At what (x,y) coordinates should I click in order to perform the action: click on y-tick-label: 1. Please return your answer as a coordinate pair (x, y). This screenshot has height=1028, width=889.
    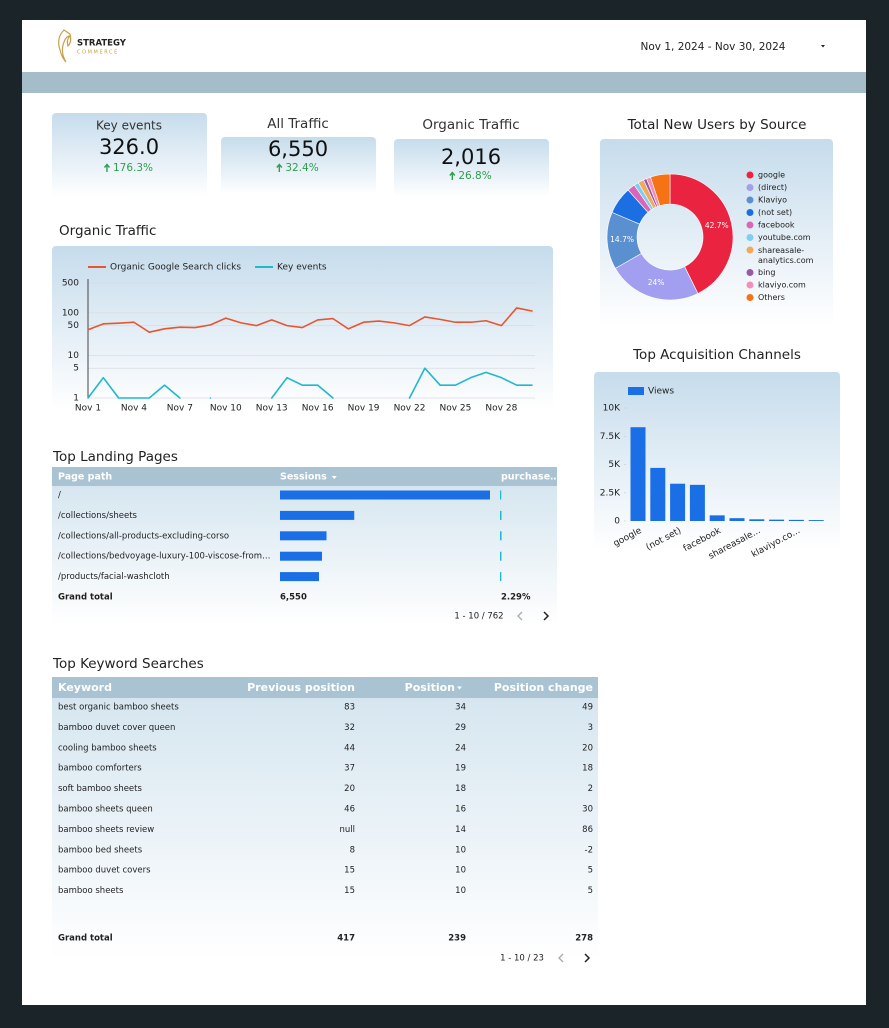
    Looking at the image, I should click on (76, 399).